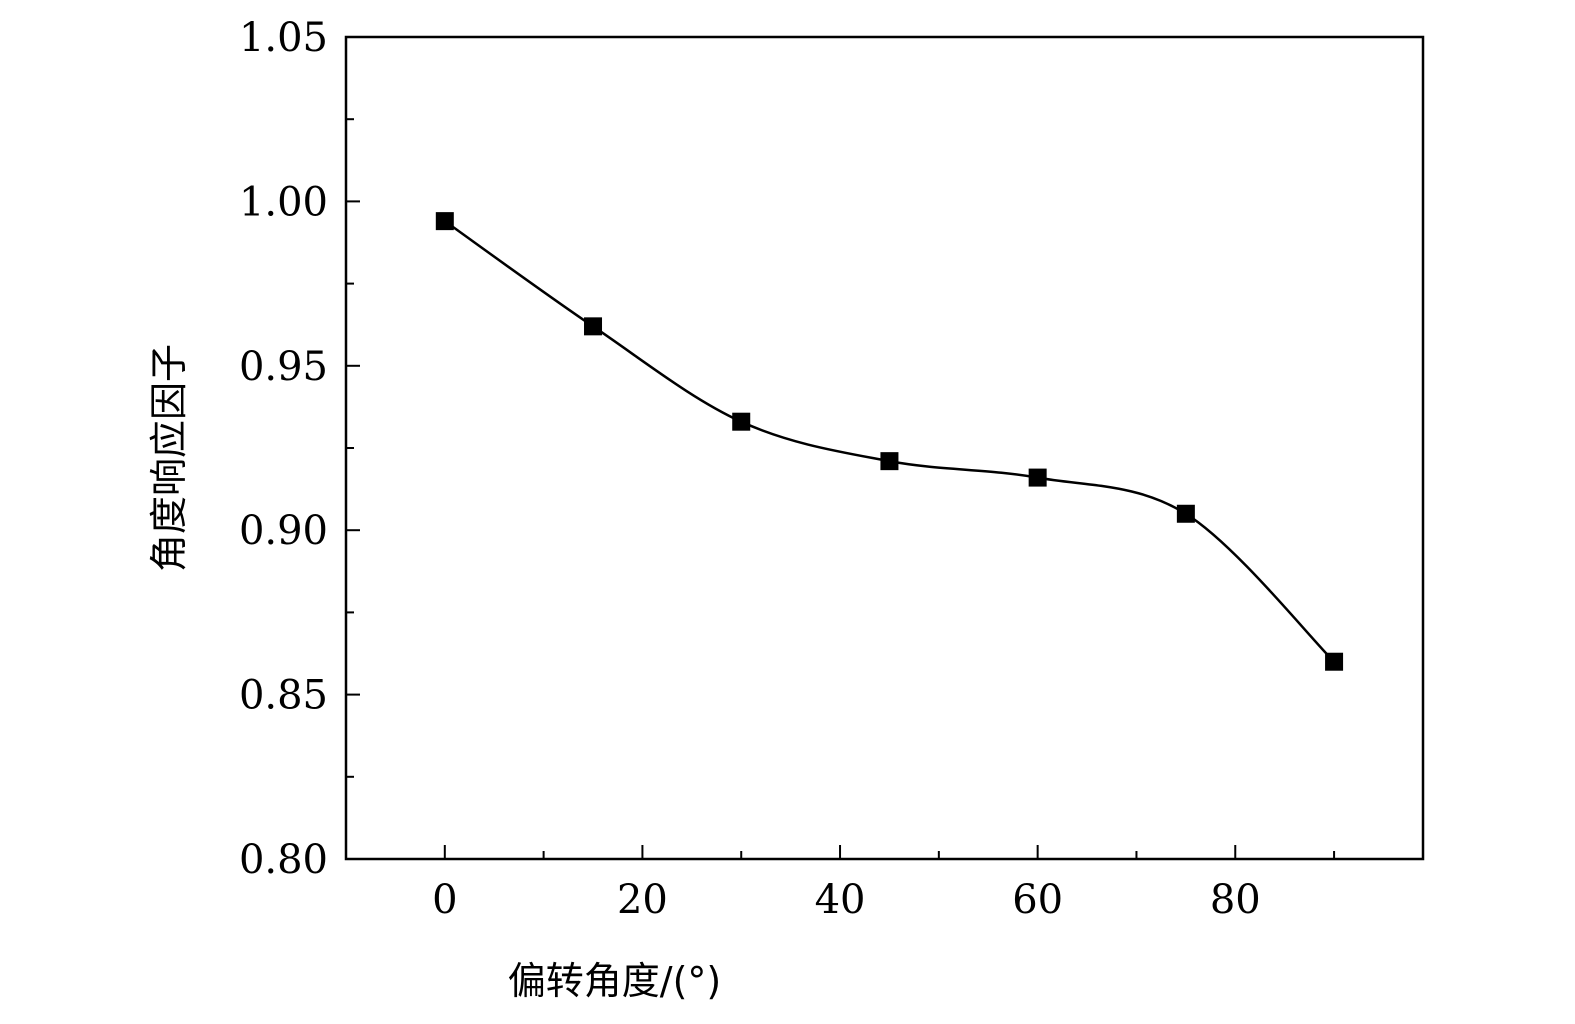 This screenshot has width=1575, height=1024. What do you see at coordinates (1235, 900) in the screenshot?
I see `x-tick-label: 80` at bounding box center [1235, 900].